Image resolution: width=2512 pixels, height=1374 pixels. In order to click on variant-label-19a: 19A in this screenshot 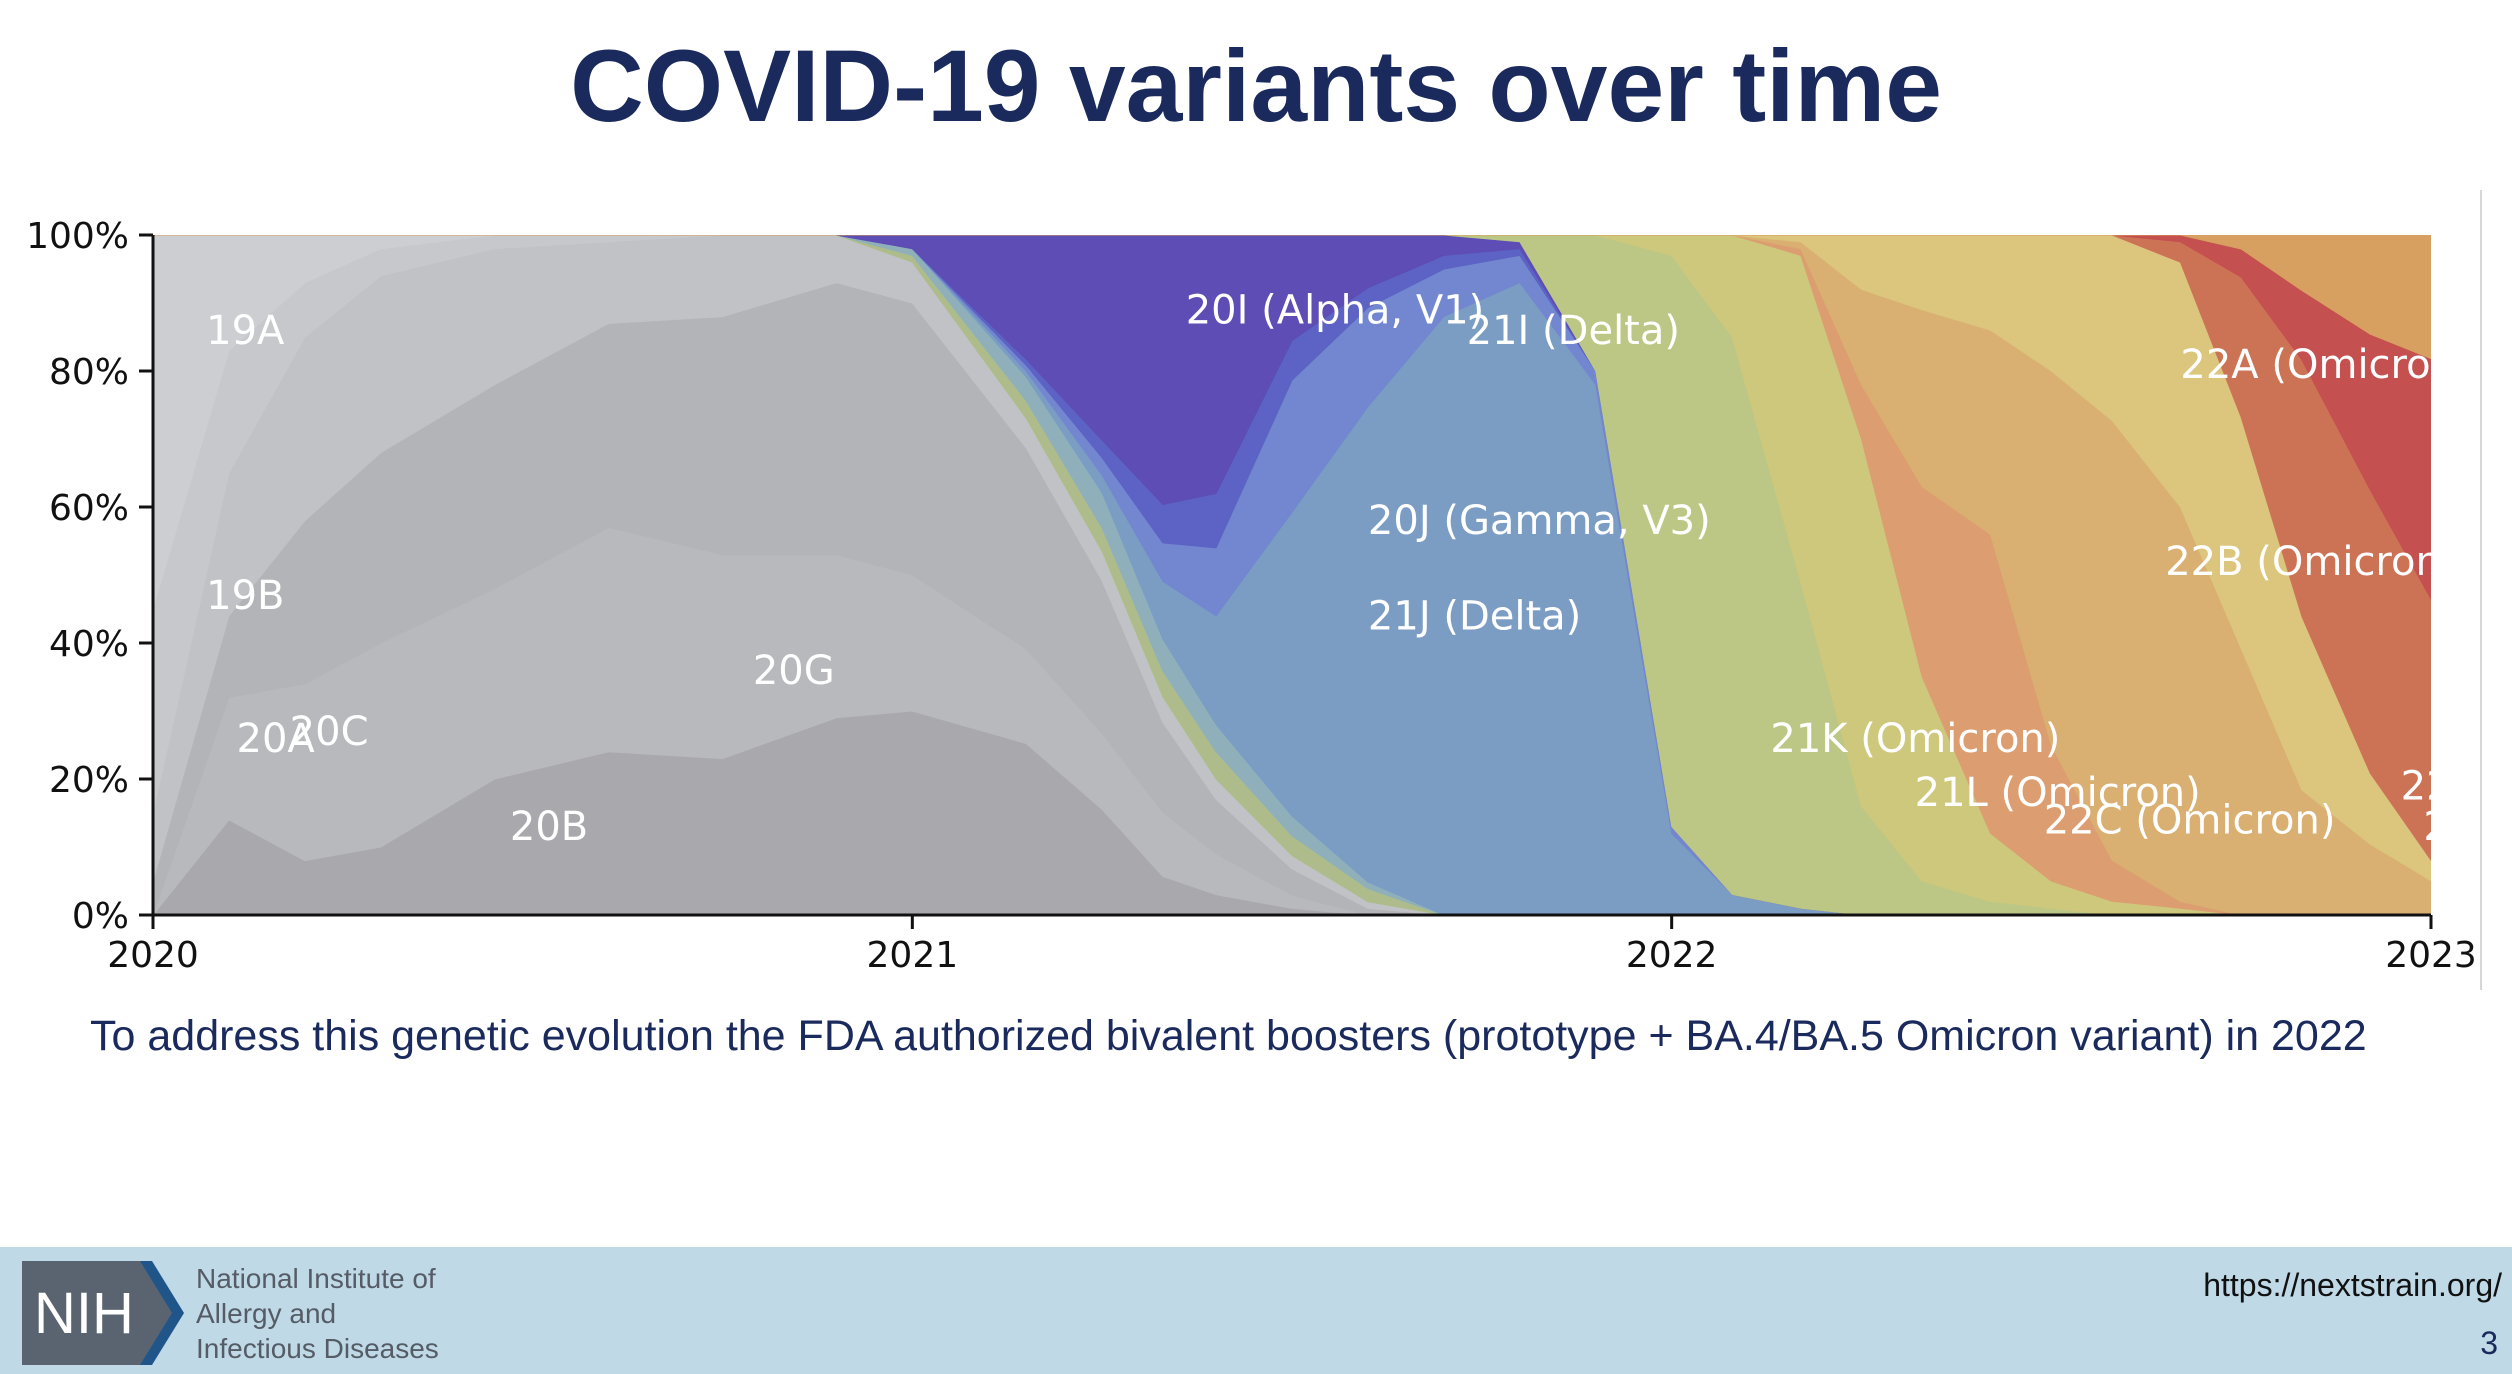, I will do `click(245, 331)`.